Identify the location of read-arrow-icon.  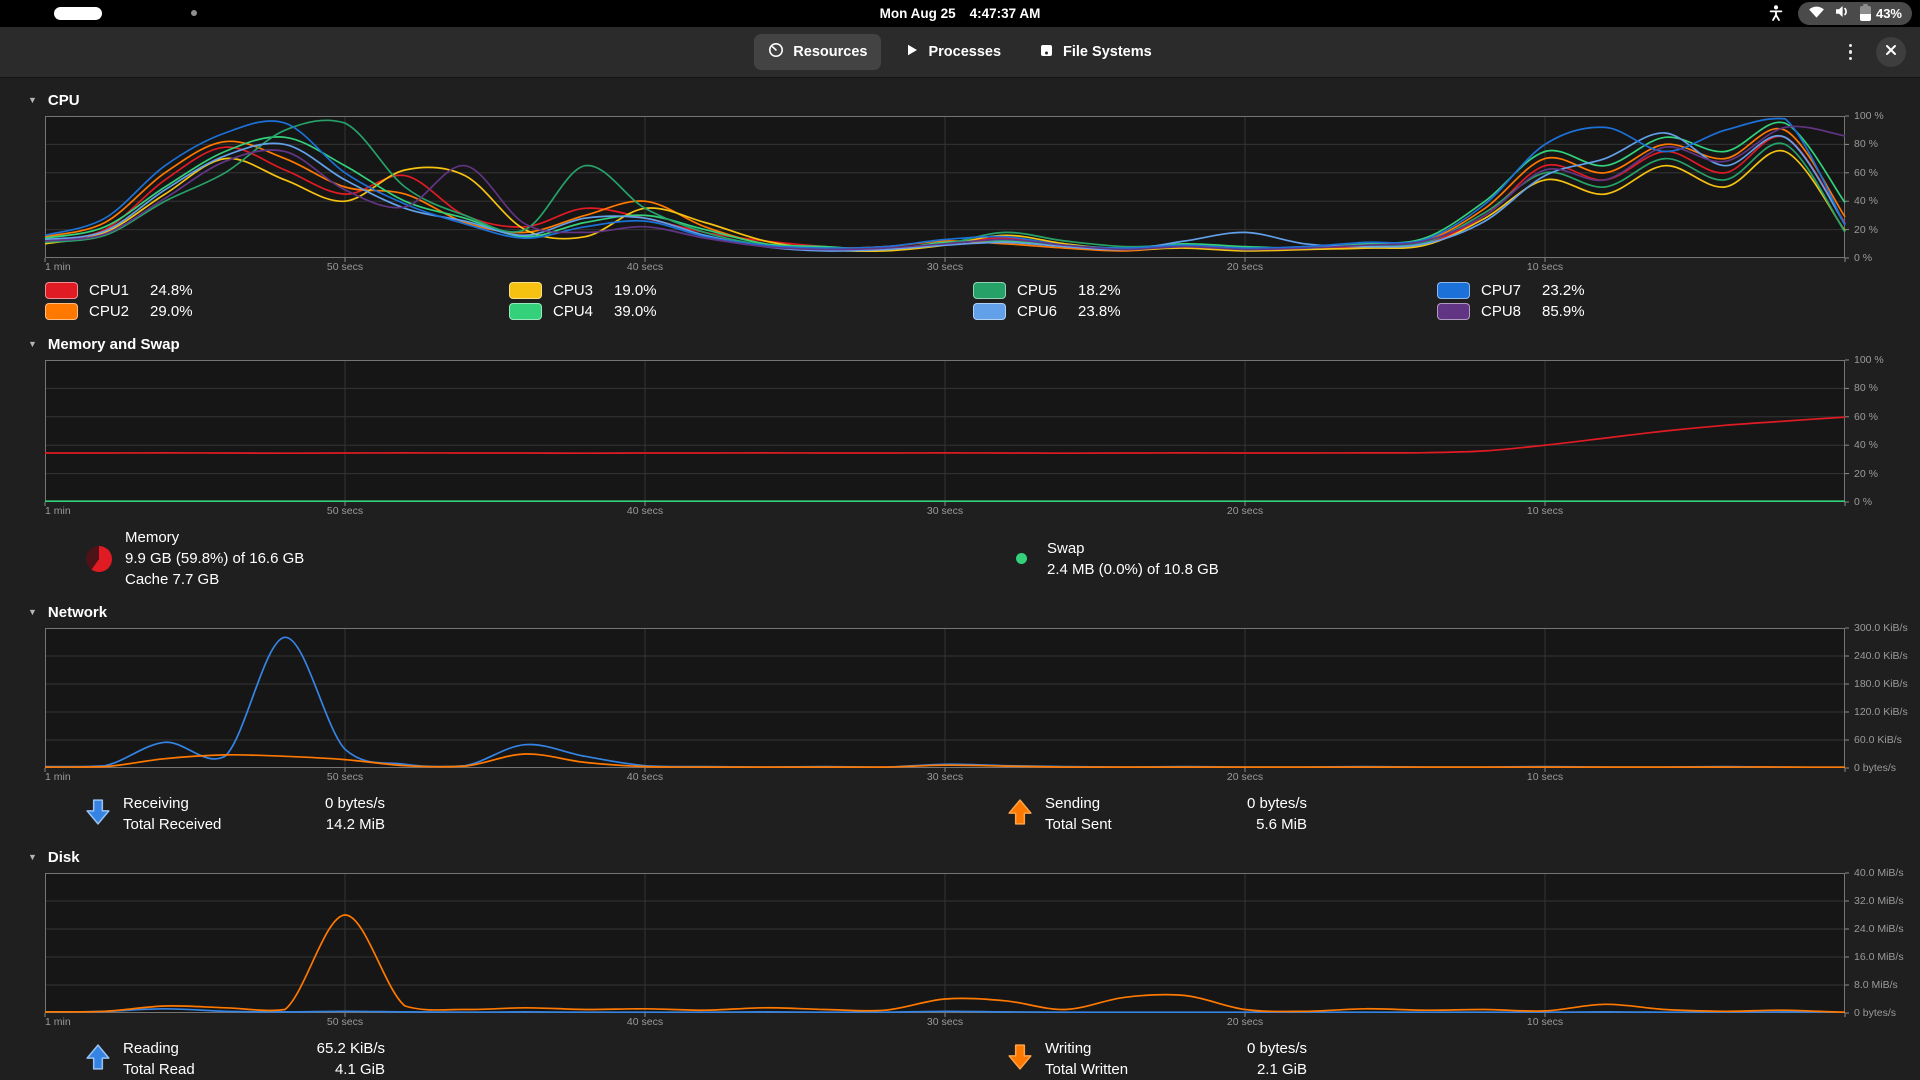
(98, 1059).